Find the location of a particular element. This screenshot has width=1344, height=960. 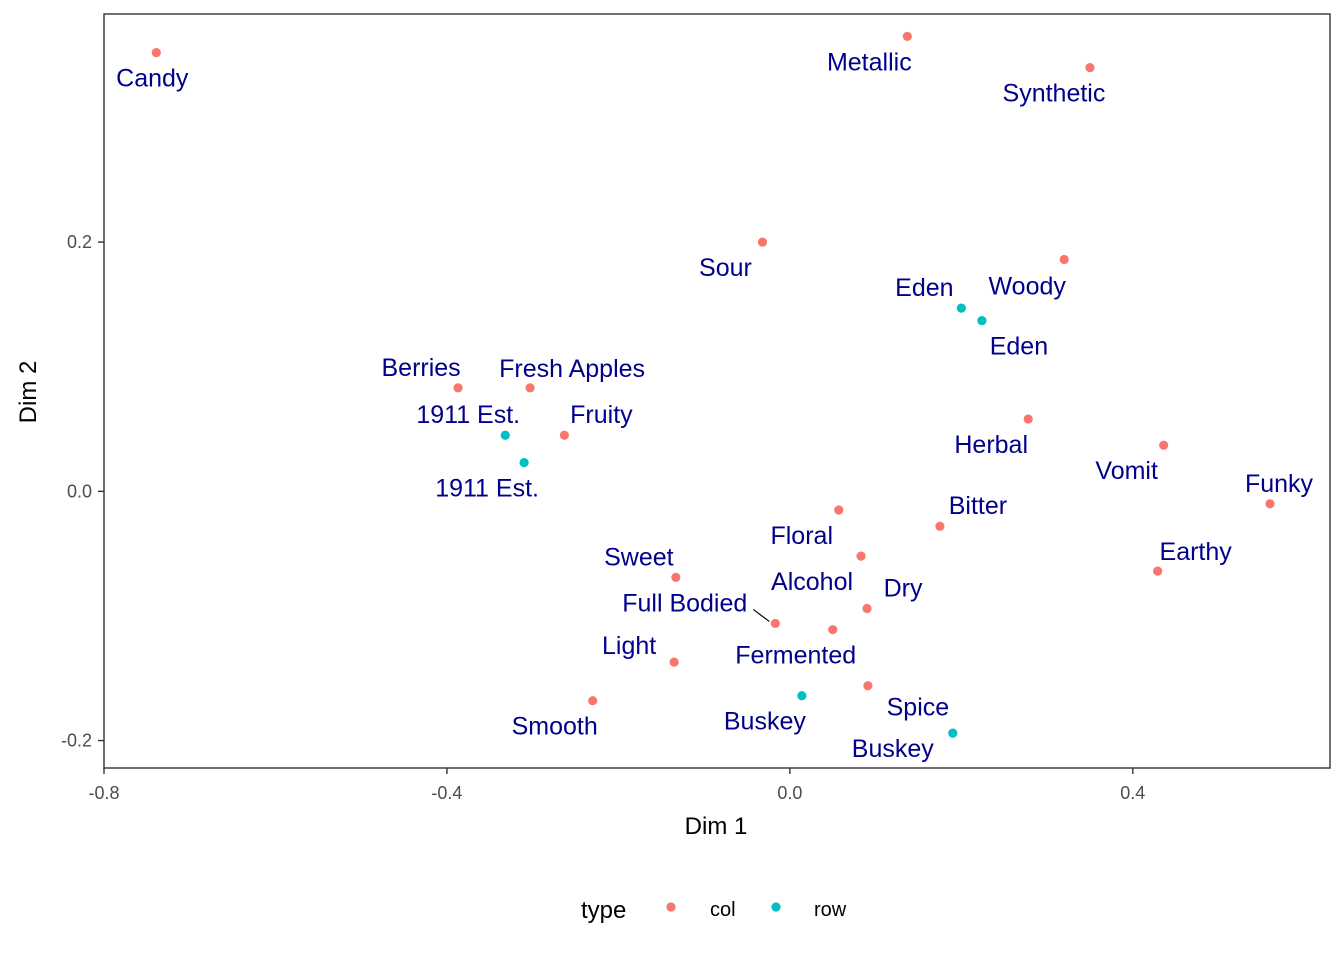

data-label: Fermented is located at coordinates (795, 656).